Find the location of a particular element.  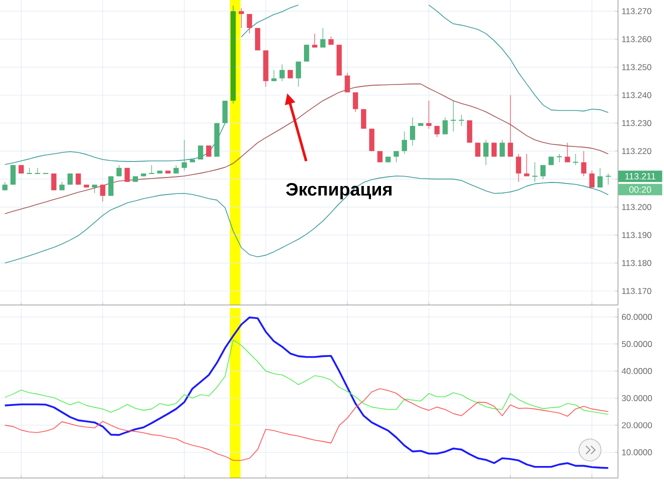

y-tick-label: 50.0000 is located at coordinates (637, 343).